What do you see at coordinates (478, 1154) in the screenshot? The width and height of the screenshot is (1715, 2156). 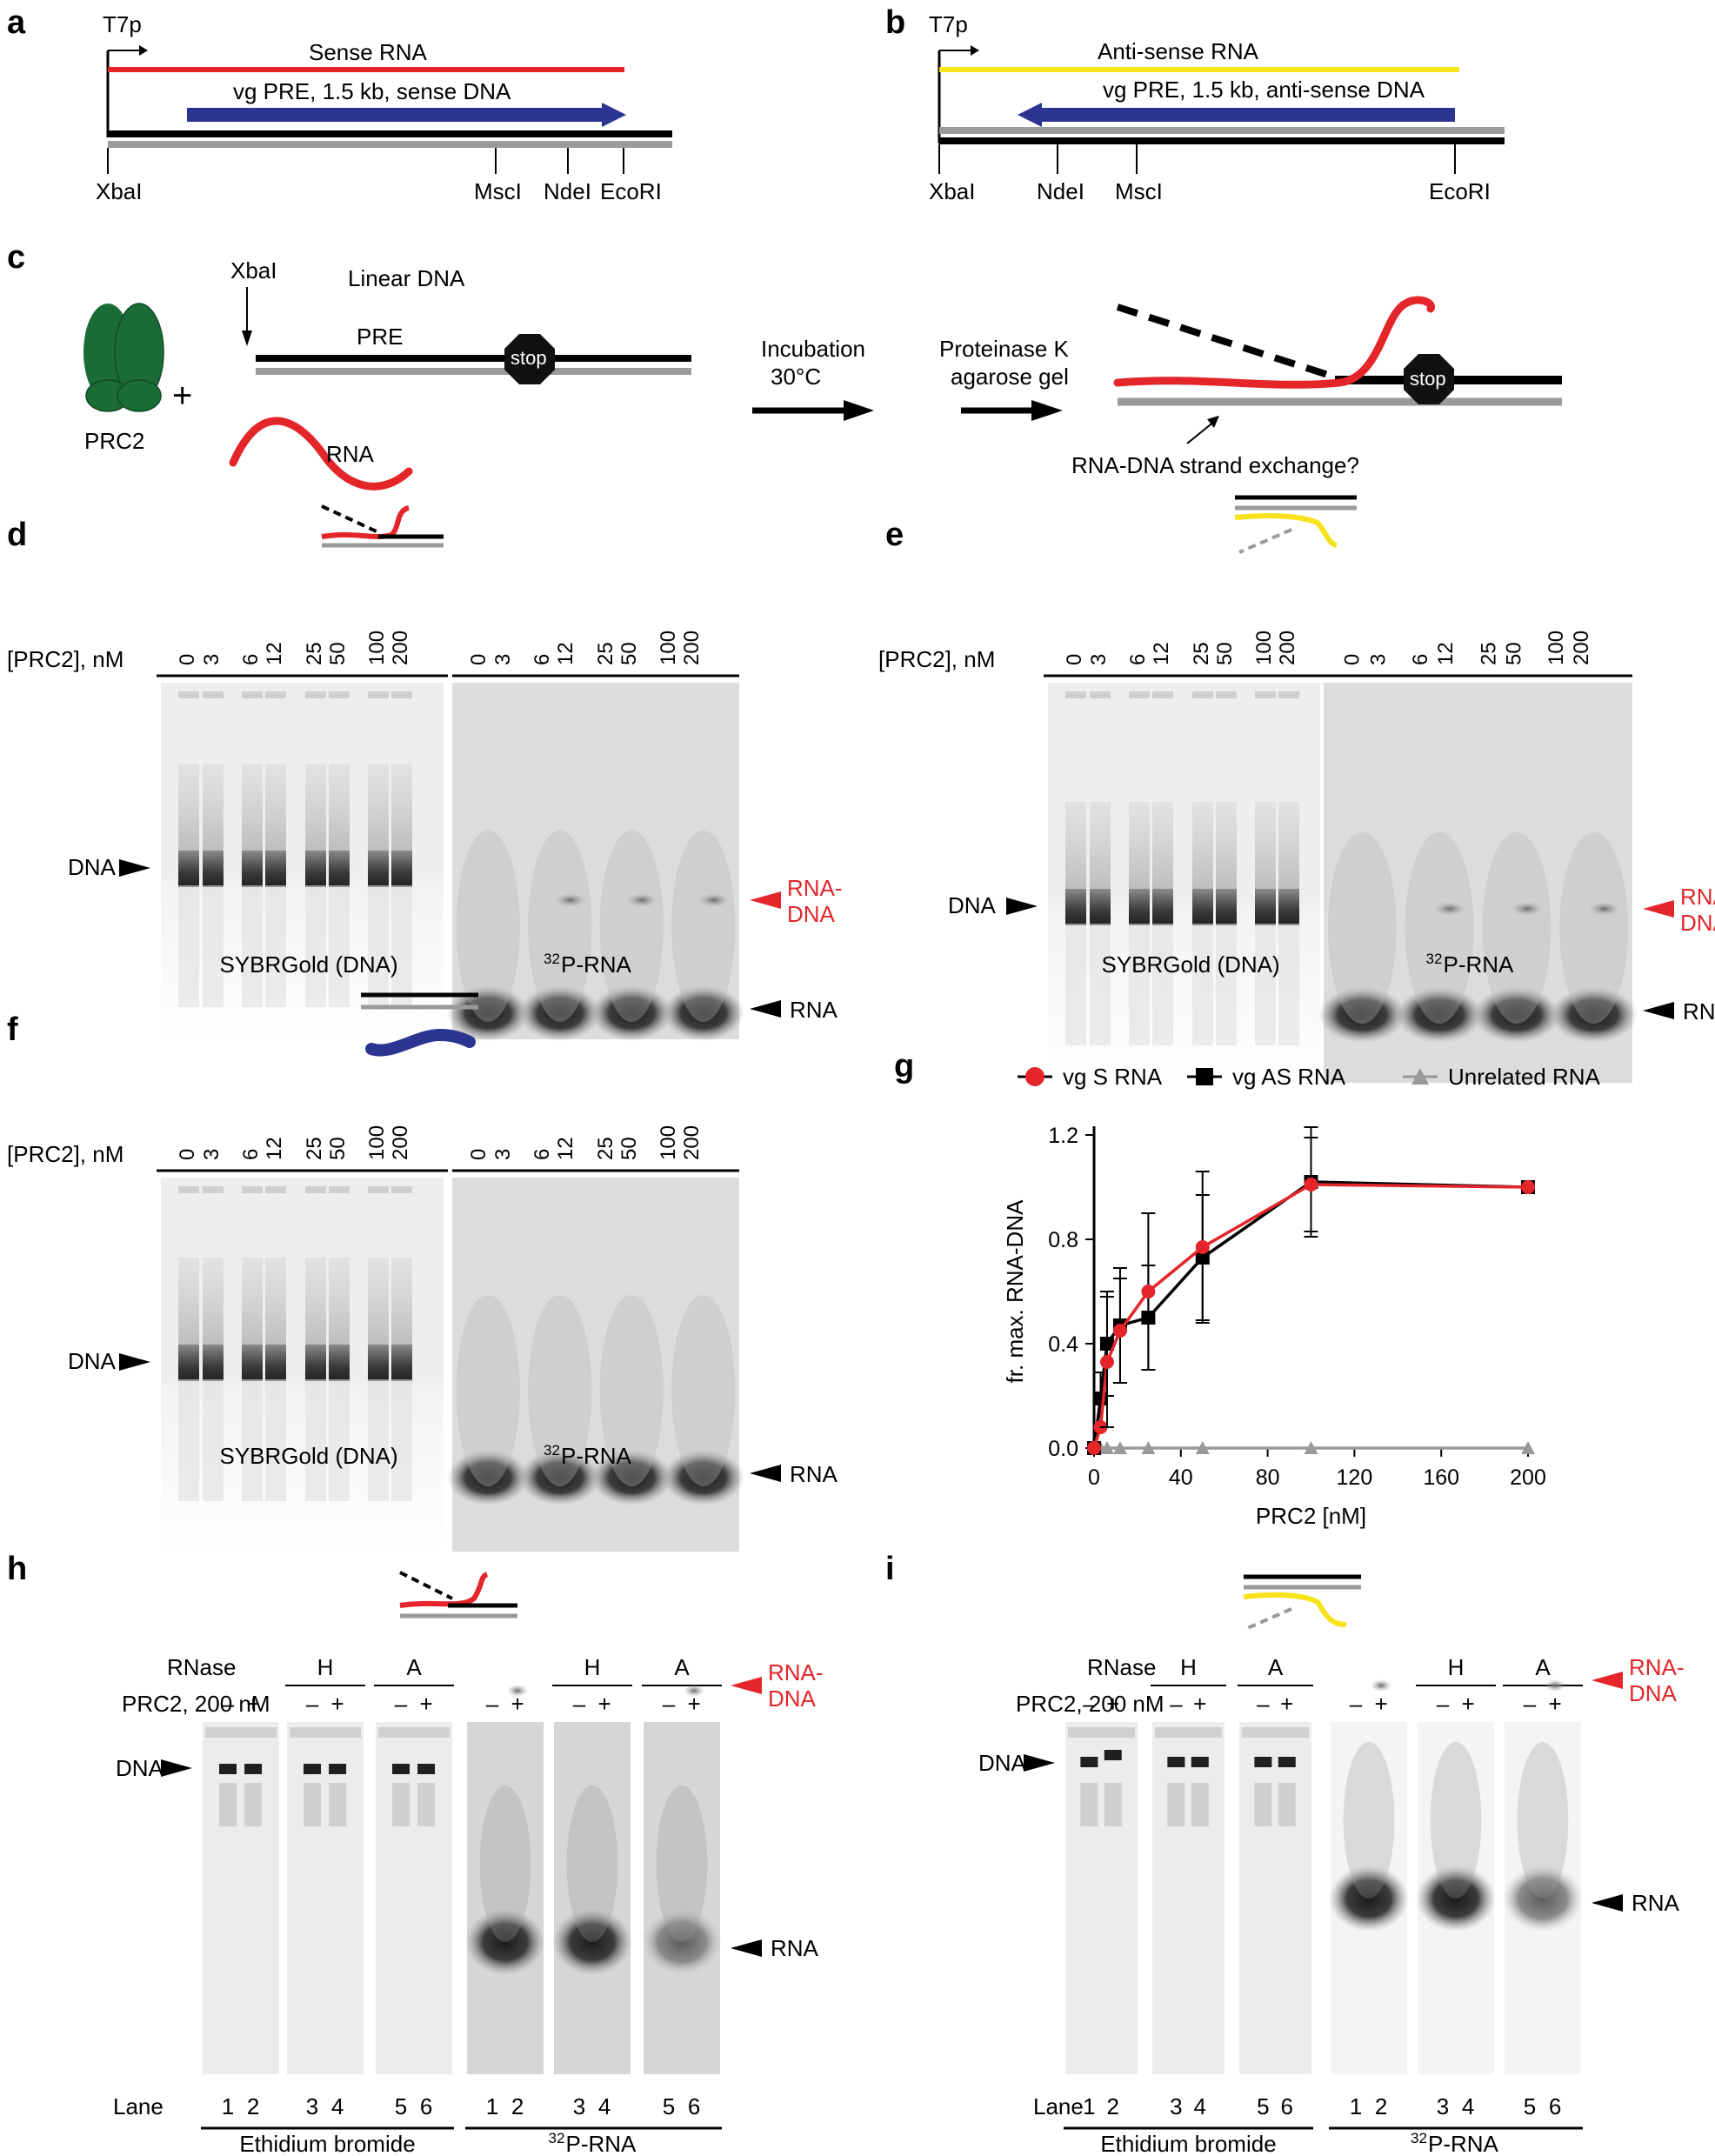 I see `conc-tick: 0` at bounding box center [478, 1154].